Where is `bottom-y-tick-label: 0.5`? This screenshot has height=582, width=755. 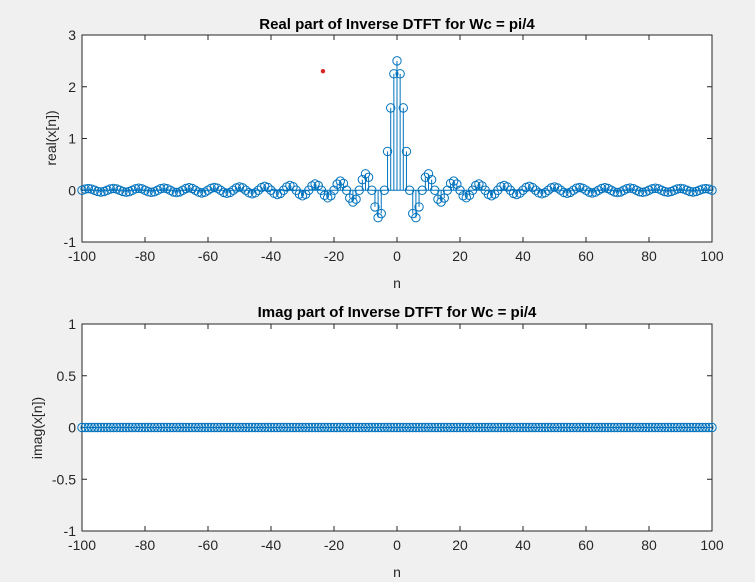 bottom-y-tick-label: 0.5 is located at coordinates (67, 376).